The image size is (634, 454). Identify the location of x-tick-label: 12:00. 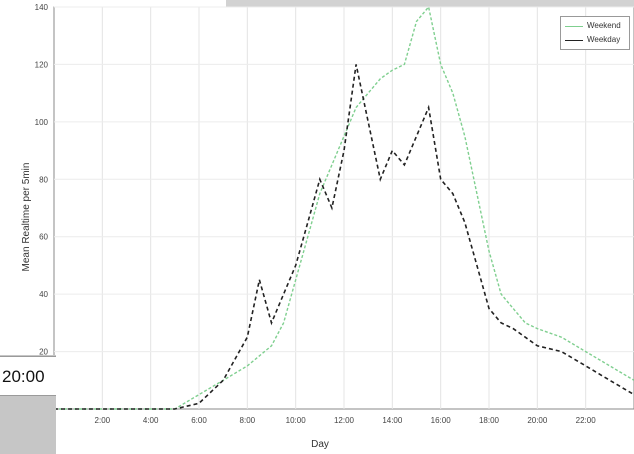
(344, 420).